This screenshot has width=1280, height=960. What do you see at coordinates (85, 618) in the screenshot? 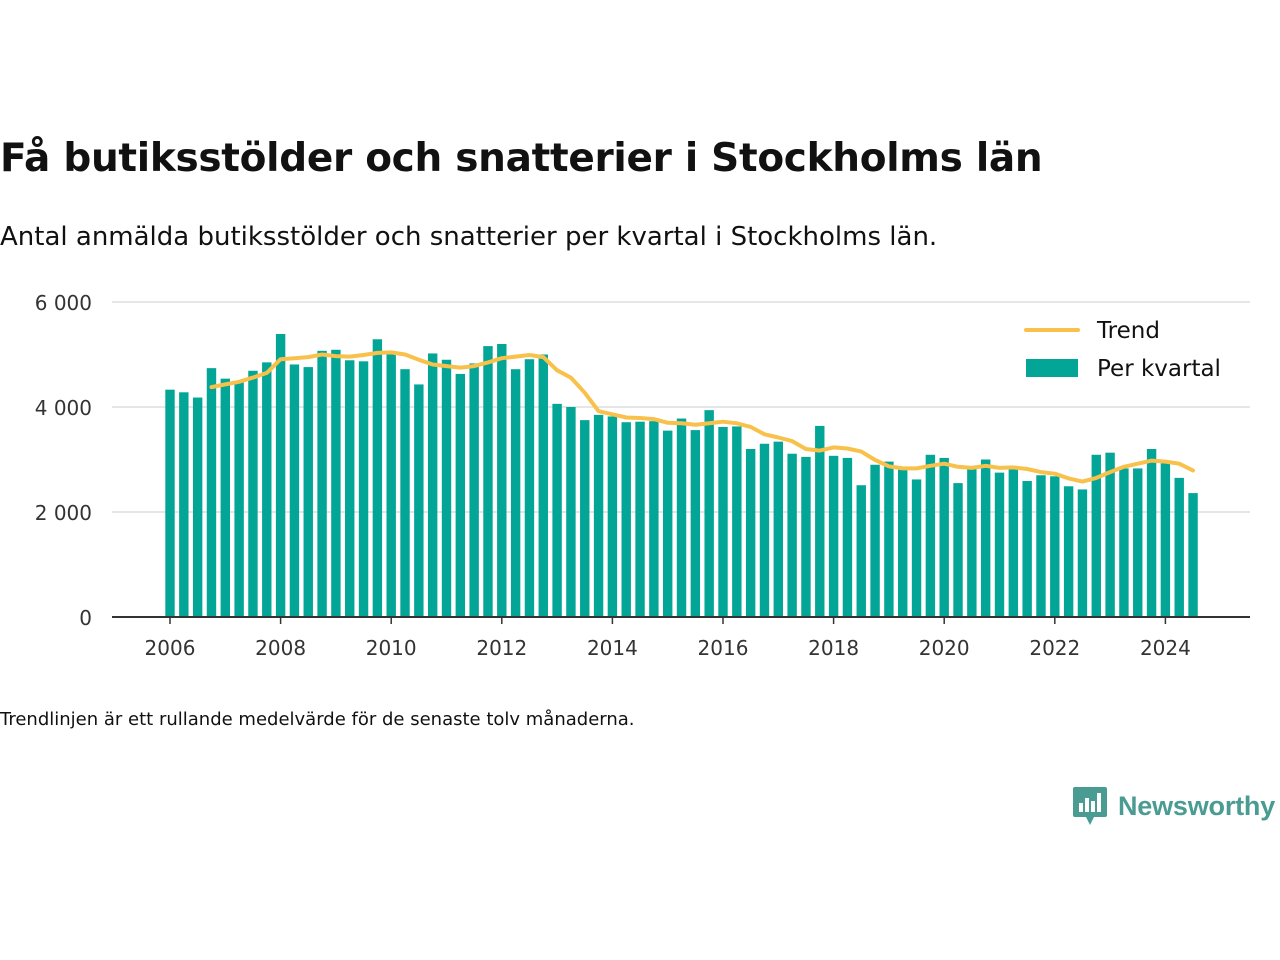
I see `y-tick-label: 0` at bounding box center [85, 618].